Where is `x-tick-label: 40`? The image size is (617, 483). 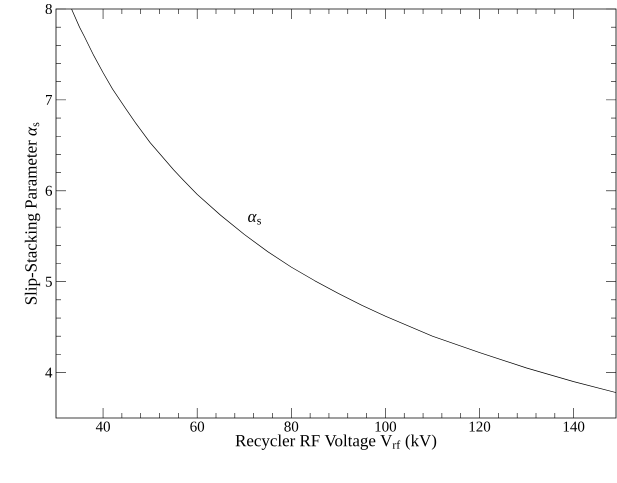 x-tick-label: 40 is located at coordinates (103, 427).